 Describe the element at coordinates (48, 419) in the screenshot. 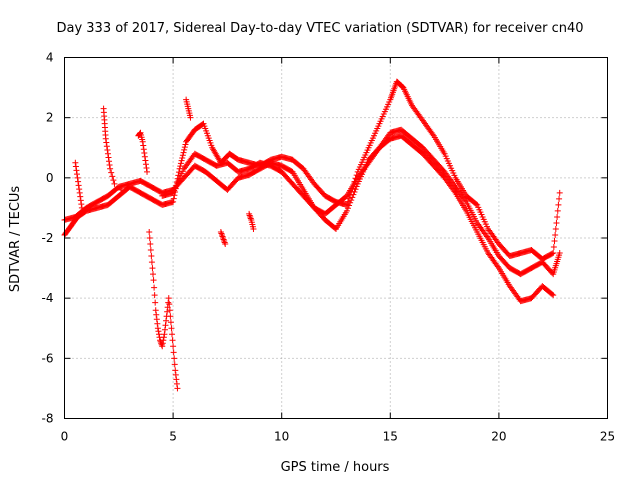

I see `y-tick-label: -8` at that location.